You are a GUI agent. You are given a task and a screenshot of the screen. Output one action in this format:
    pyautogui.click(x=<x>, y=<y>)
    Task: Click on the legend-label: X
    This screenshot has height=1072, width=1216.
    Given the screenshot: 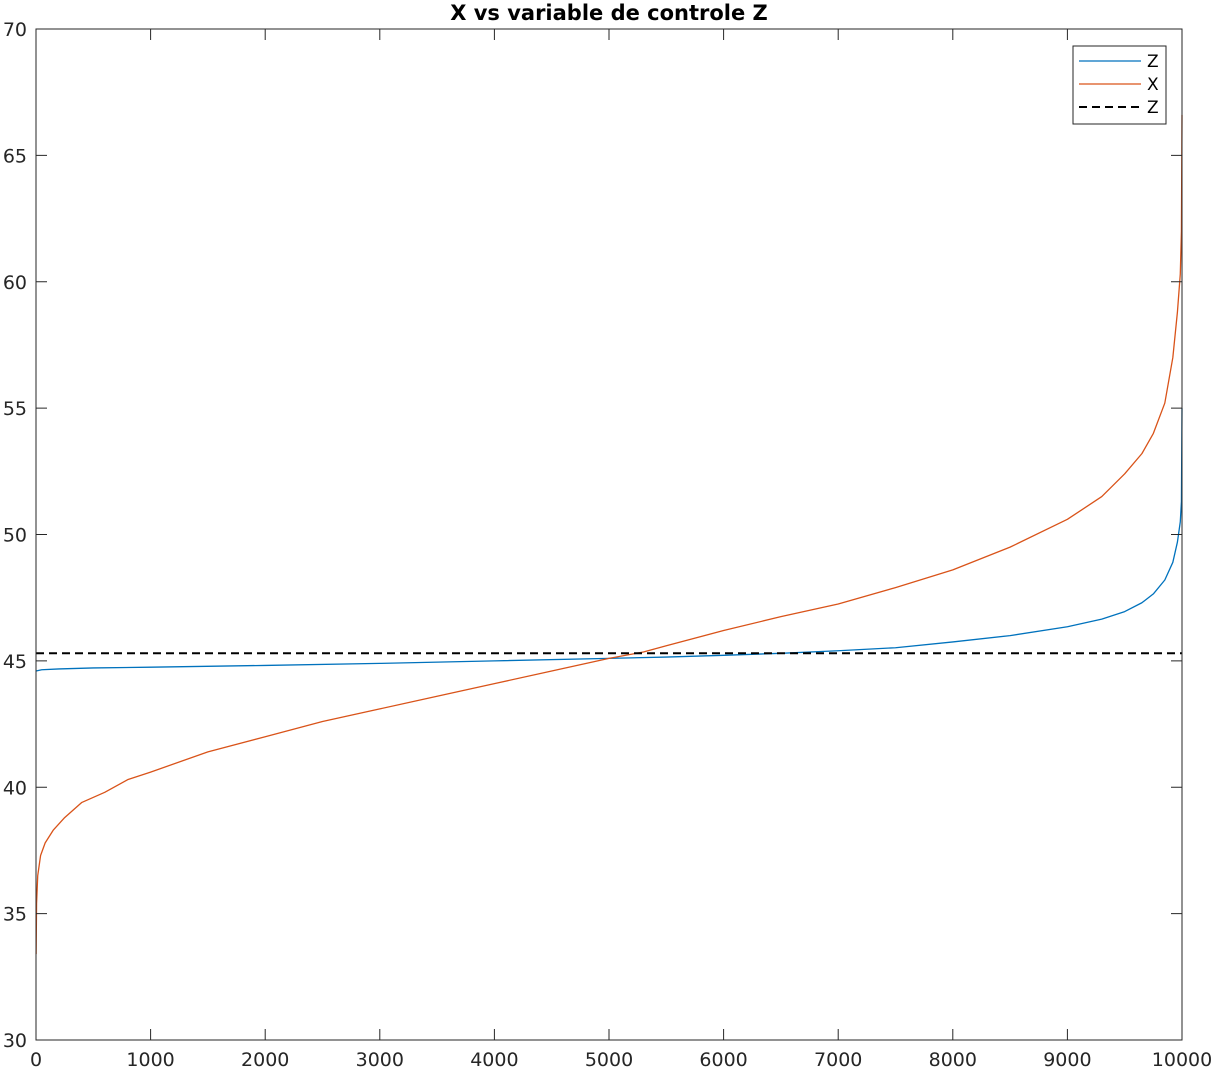 What is the action you would take?
    pyautogui.click(x=1153, y=85)
    